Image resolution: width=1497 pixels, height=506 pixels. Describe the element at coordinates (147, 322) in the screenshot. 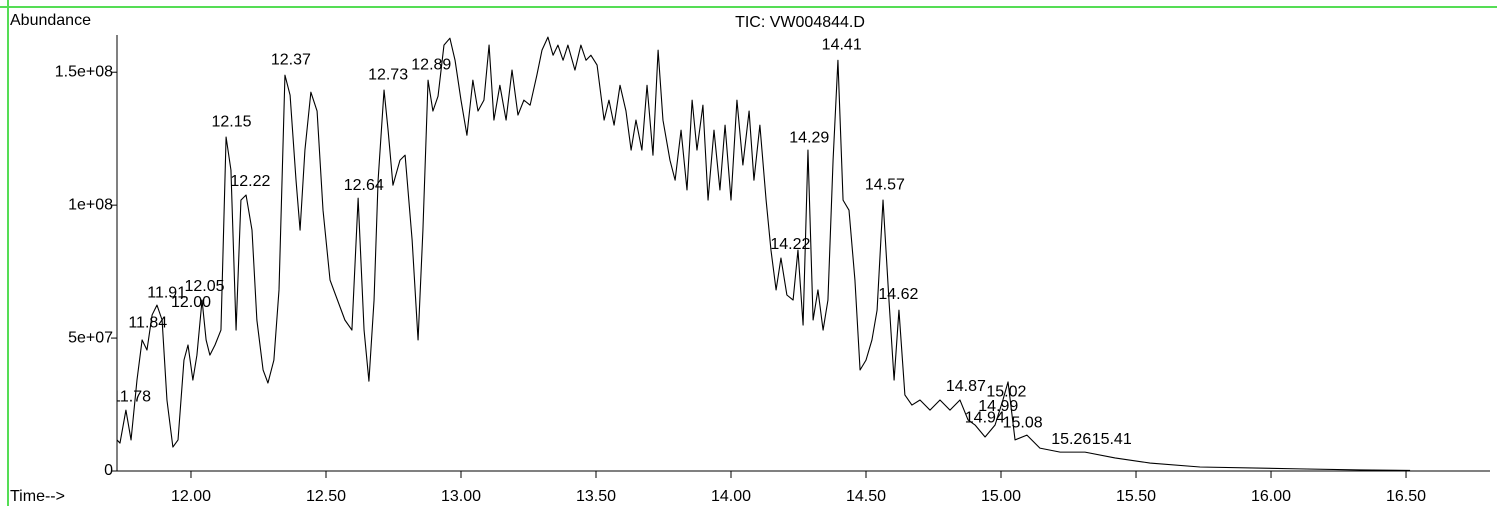

I see `peak-label: 11.84` at that location.